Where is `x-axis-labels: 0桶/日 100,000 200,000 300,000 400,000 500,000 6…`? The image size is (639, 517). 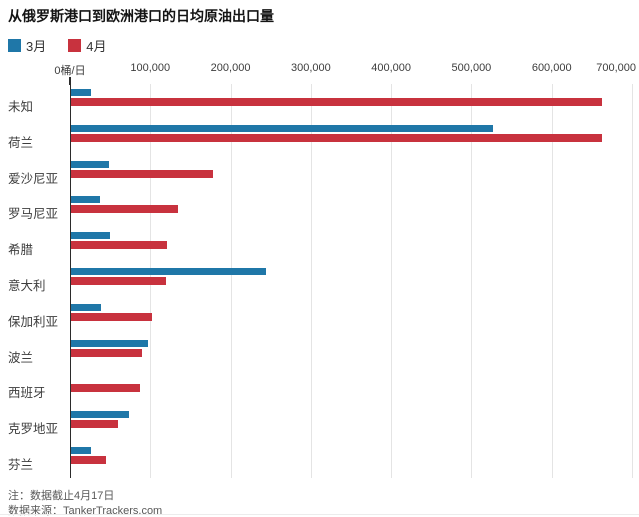
x-axis-labels: 0桶/日 100,000 200,000 300,000 400,000 500,000 6… is located at coordinates (319, 70).